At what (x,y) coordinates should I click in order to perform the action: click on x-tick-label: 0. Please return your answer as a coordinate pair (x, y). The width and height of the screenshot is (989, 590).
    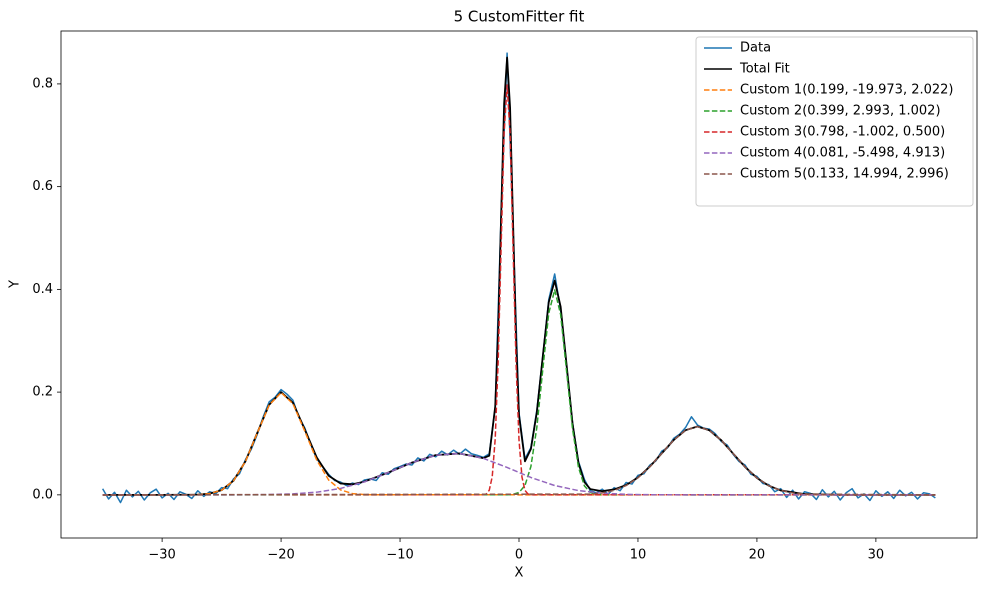
    Looking at the image, I should click on (519, 555).